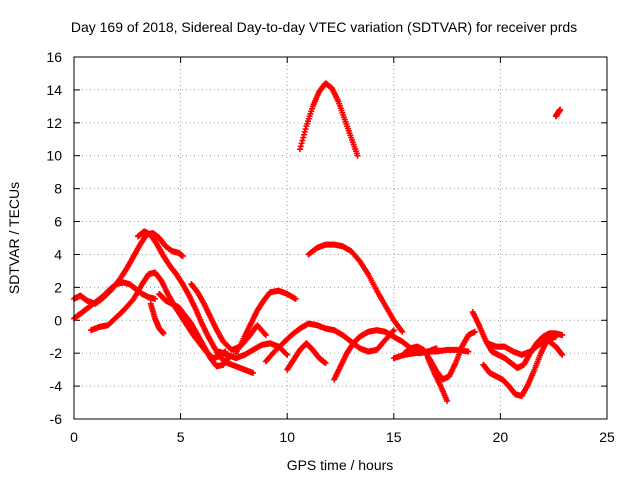  I want to click on x-axis-label: GPS time / hours, so click(340, 465).